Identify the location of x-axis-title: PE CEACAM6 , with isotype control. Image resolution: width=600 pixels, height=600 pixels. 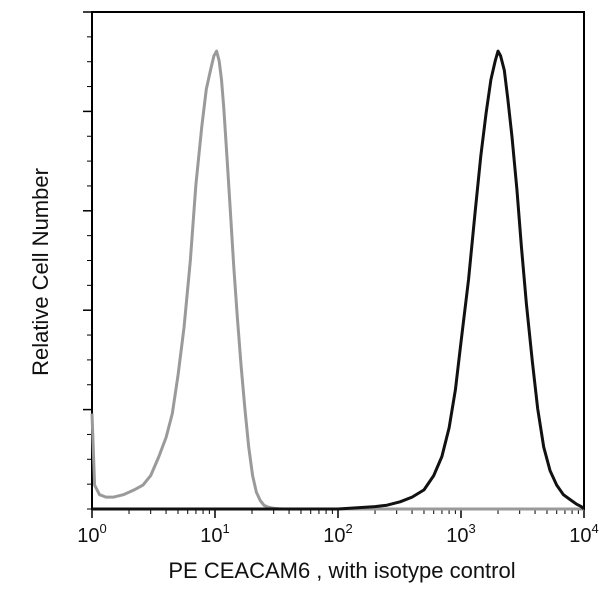
(341, 570).